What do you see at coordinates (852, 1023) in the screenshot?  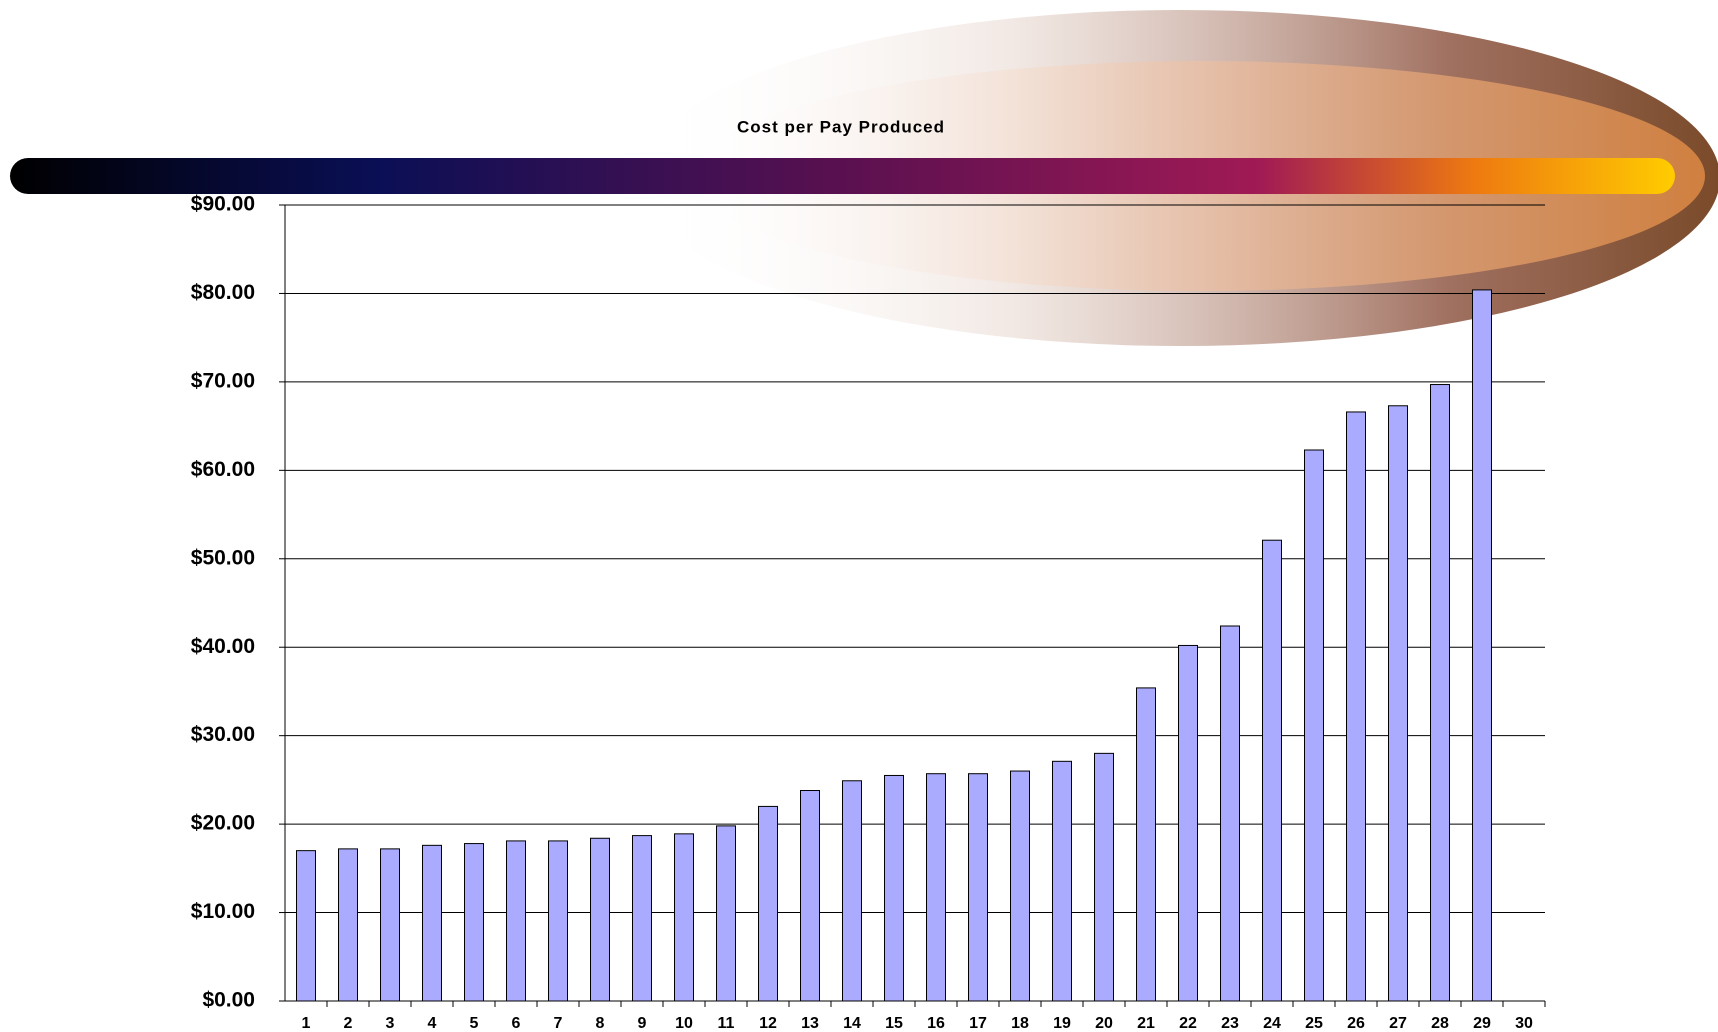 I see `x-tick-label: 14` at bounding box center [852, 1023].